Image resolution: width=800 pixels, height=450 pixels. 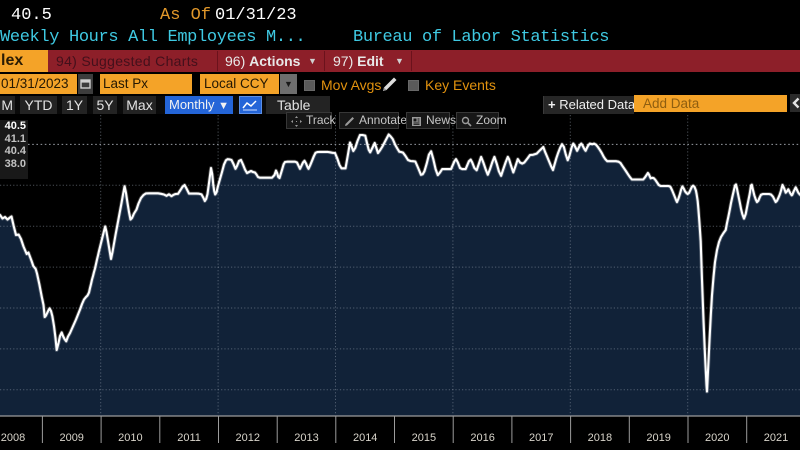 I want to click on svg-text: 2010, so click(x=130, y=438).